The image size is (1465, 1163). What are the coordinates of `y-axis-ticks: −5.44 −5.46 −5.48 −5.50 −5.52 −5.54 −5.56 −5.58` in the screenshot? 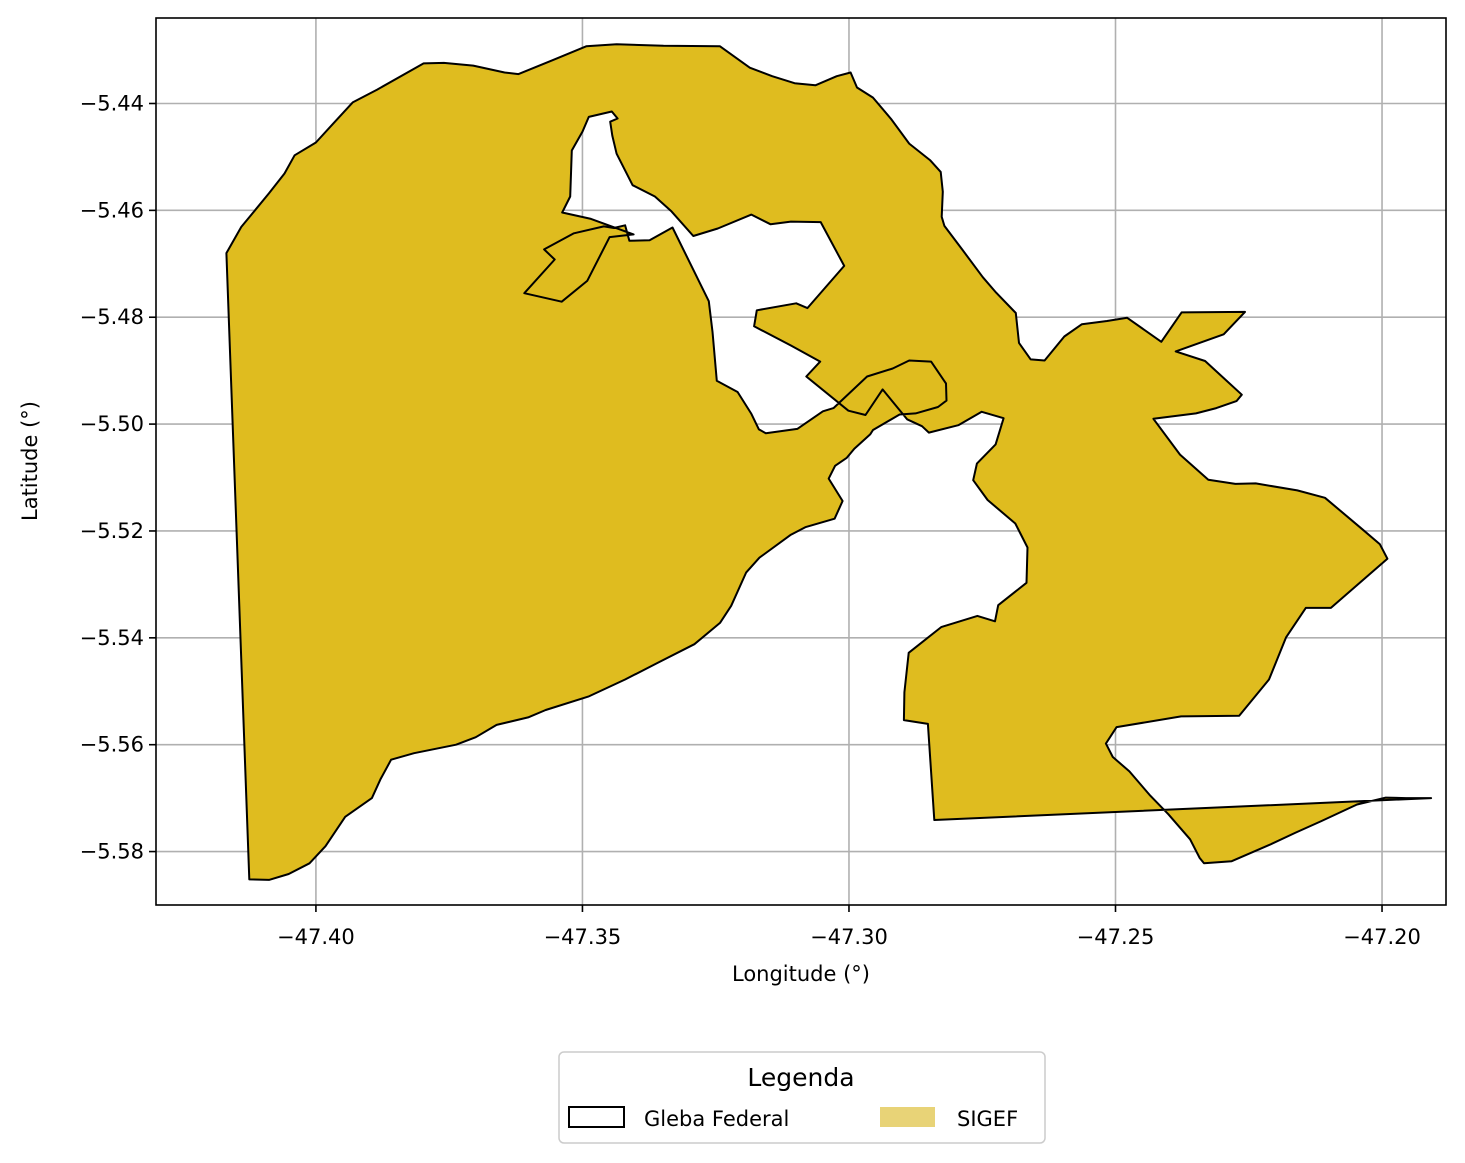 It's located at (118, 477).